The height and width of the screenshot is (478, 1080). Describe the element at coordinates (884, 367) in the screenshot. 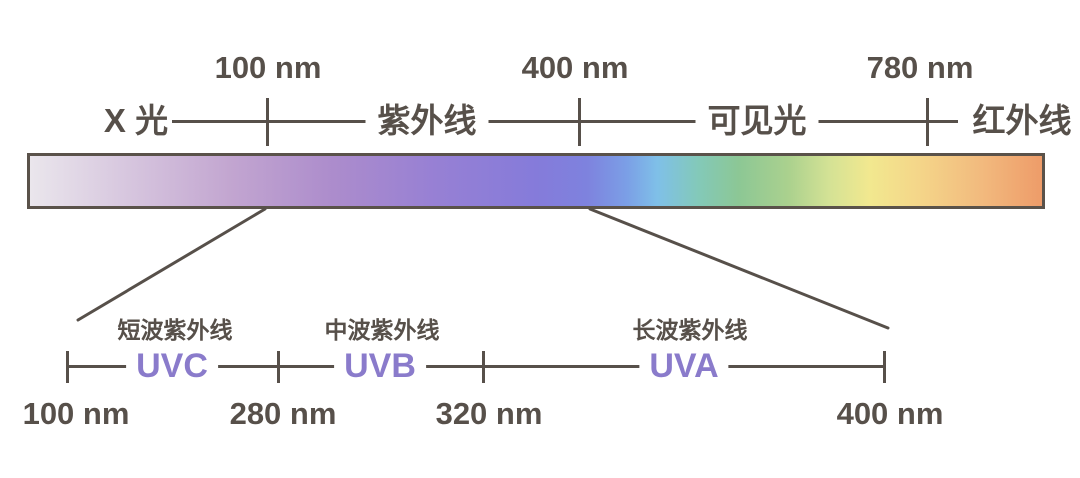

I see `uv-axis-tick-400nm` at that location.